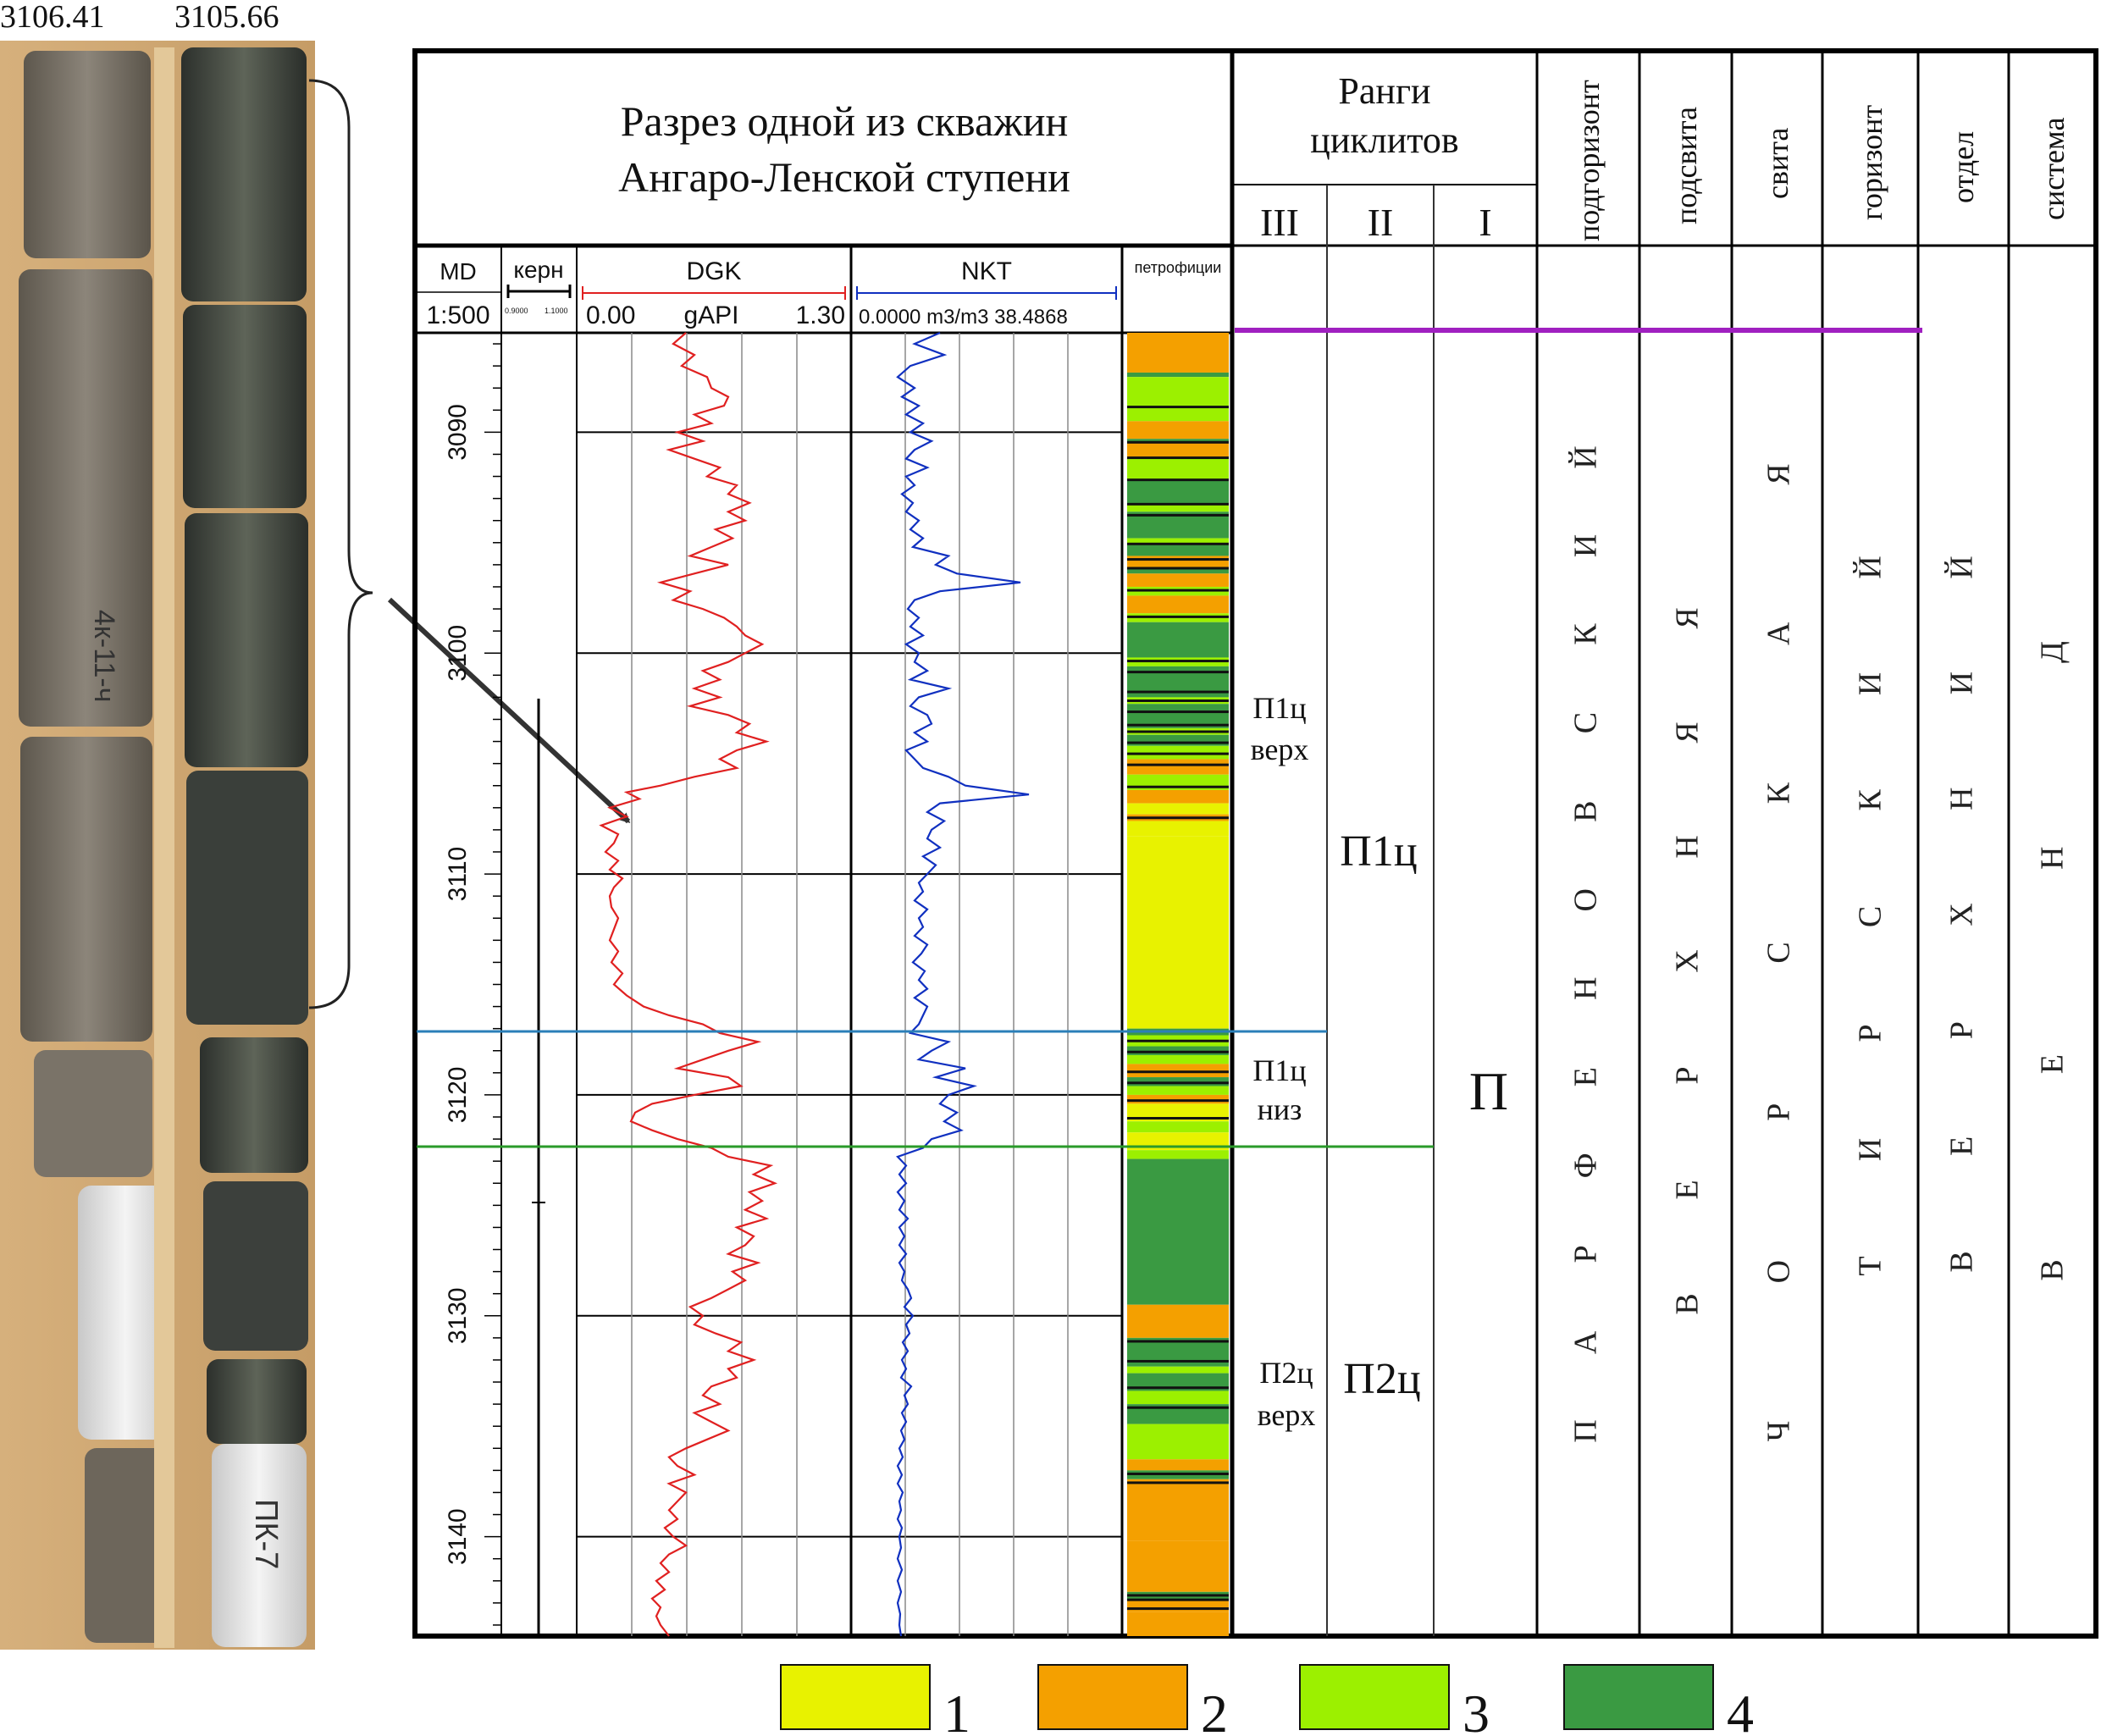  What do you see at coordinates (688, 984) in the screenshot?
I see `dgk-curve` at bounding box center [688, 984].